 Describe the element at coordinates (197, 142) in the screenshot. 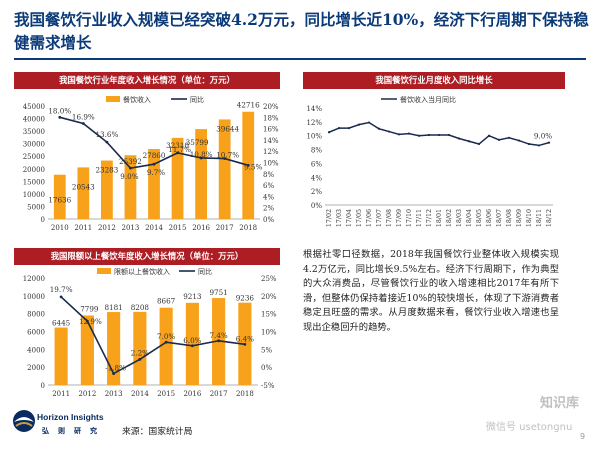

I see `bar-value-label: 35799` at that location.